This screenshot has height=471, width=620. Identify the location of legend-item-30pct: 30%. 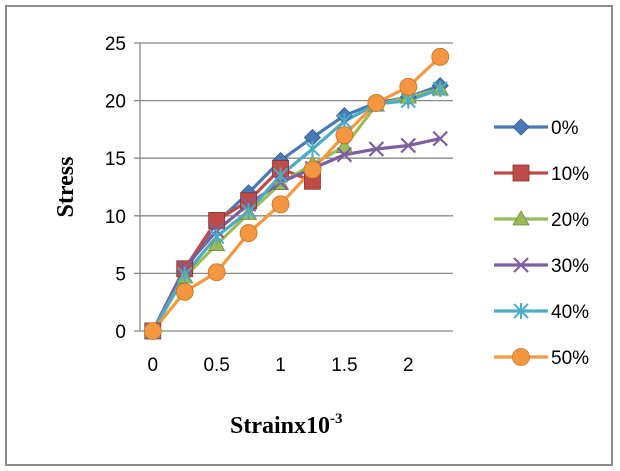
(541, 266).